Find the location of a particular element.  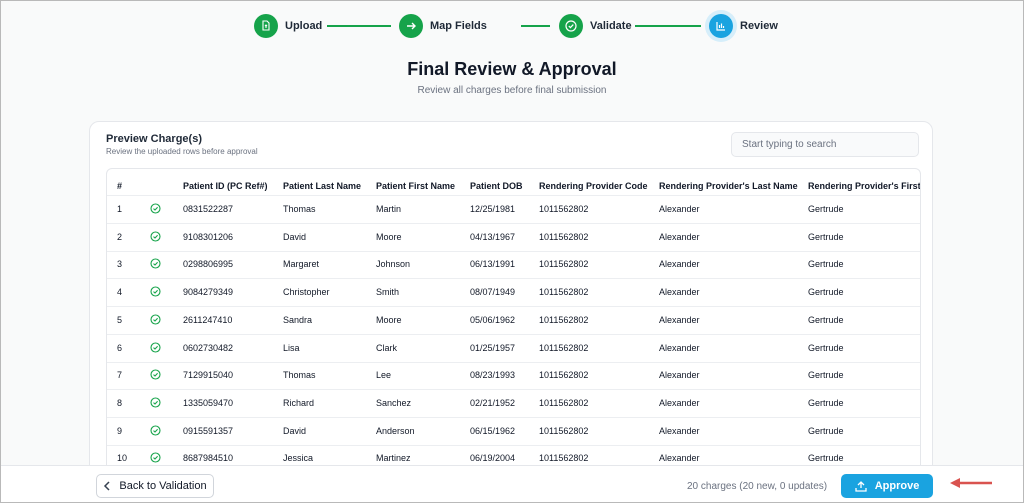

table-cell: Jessica is located at coordinates (298, 458).